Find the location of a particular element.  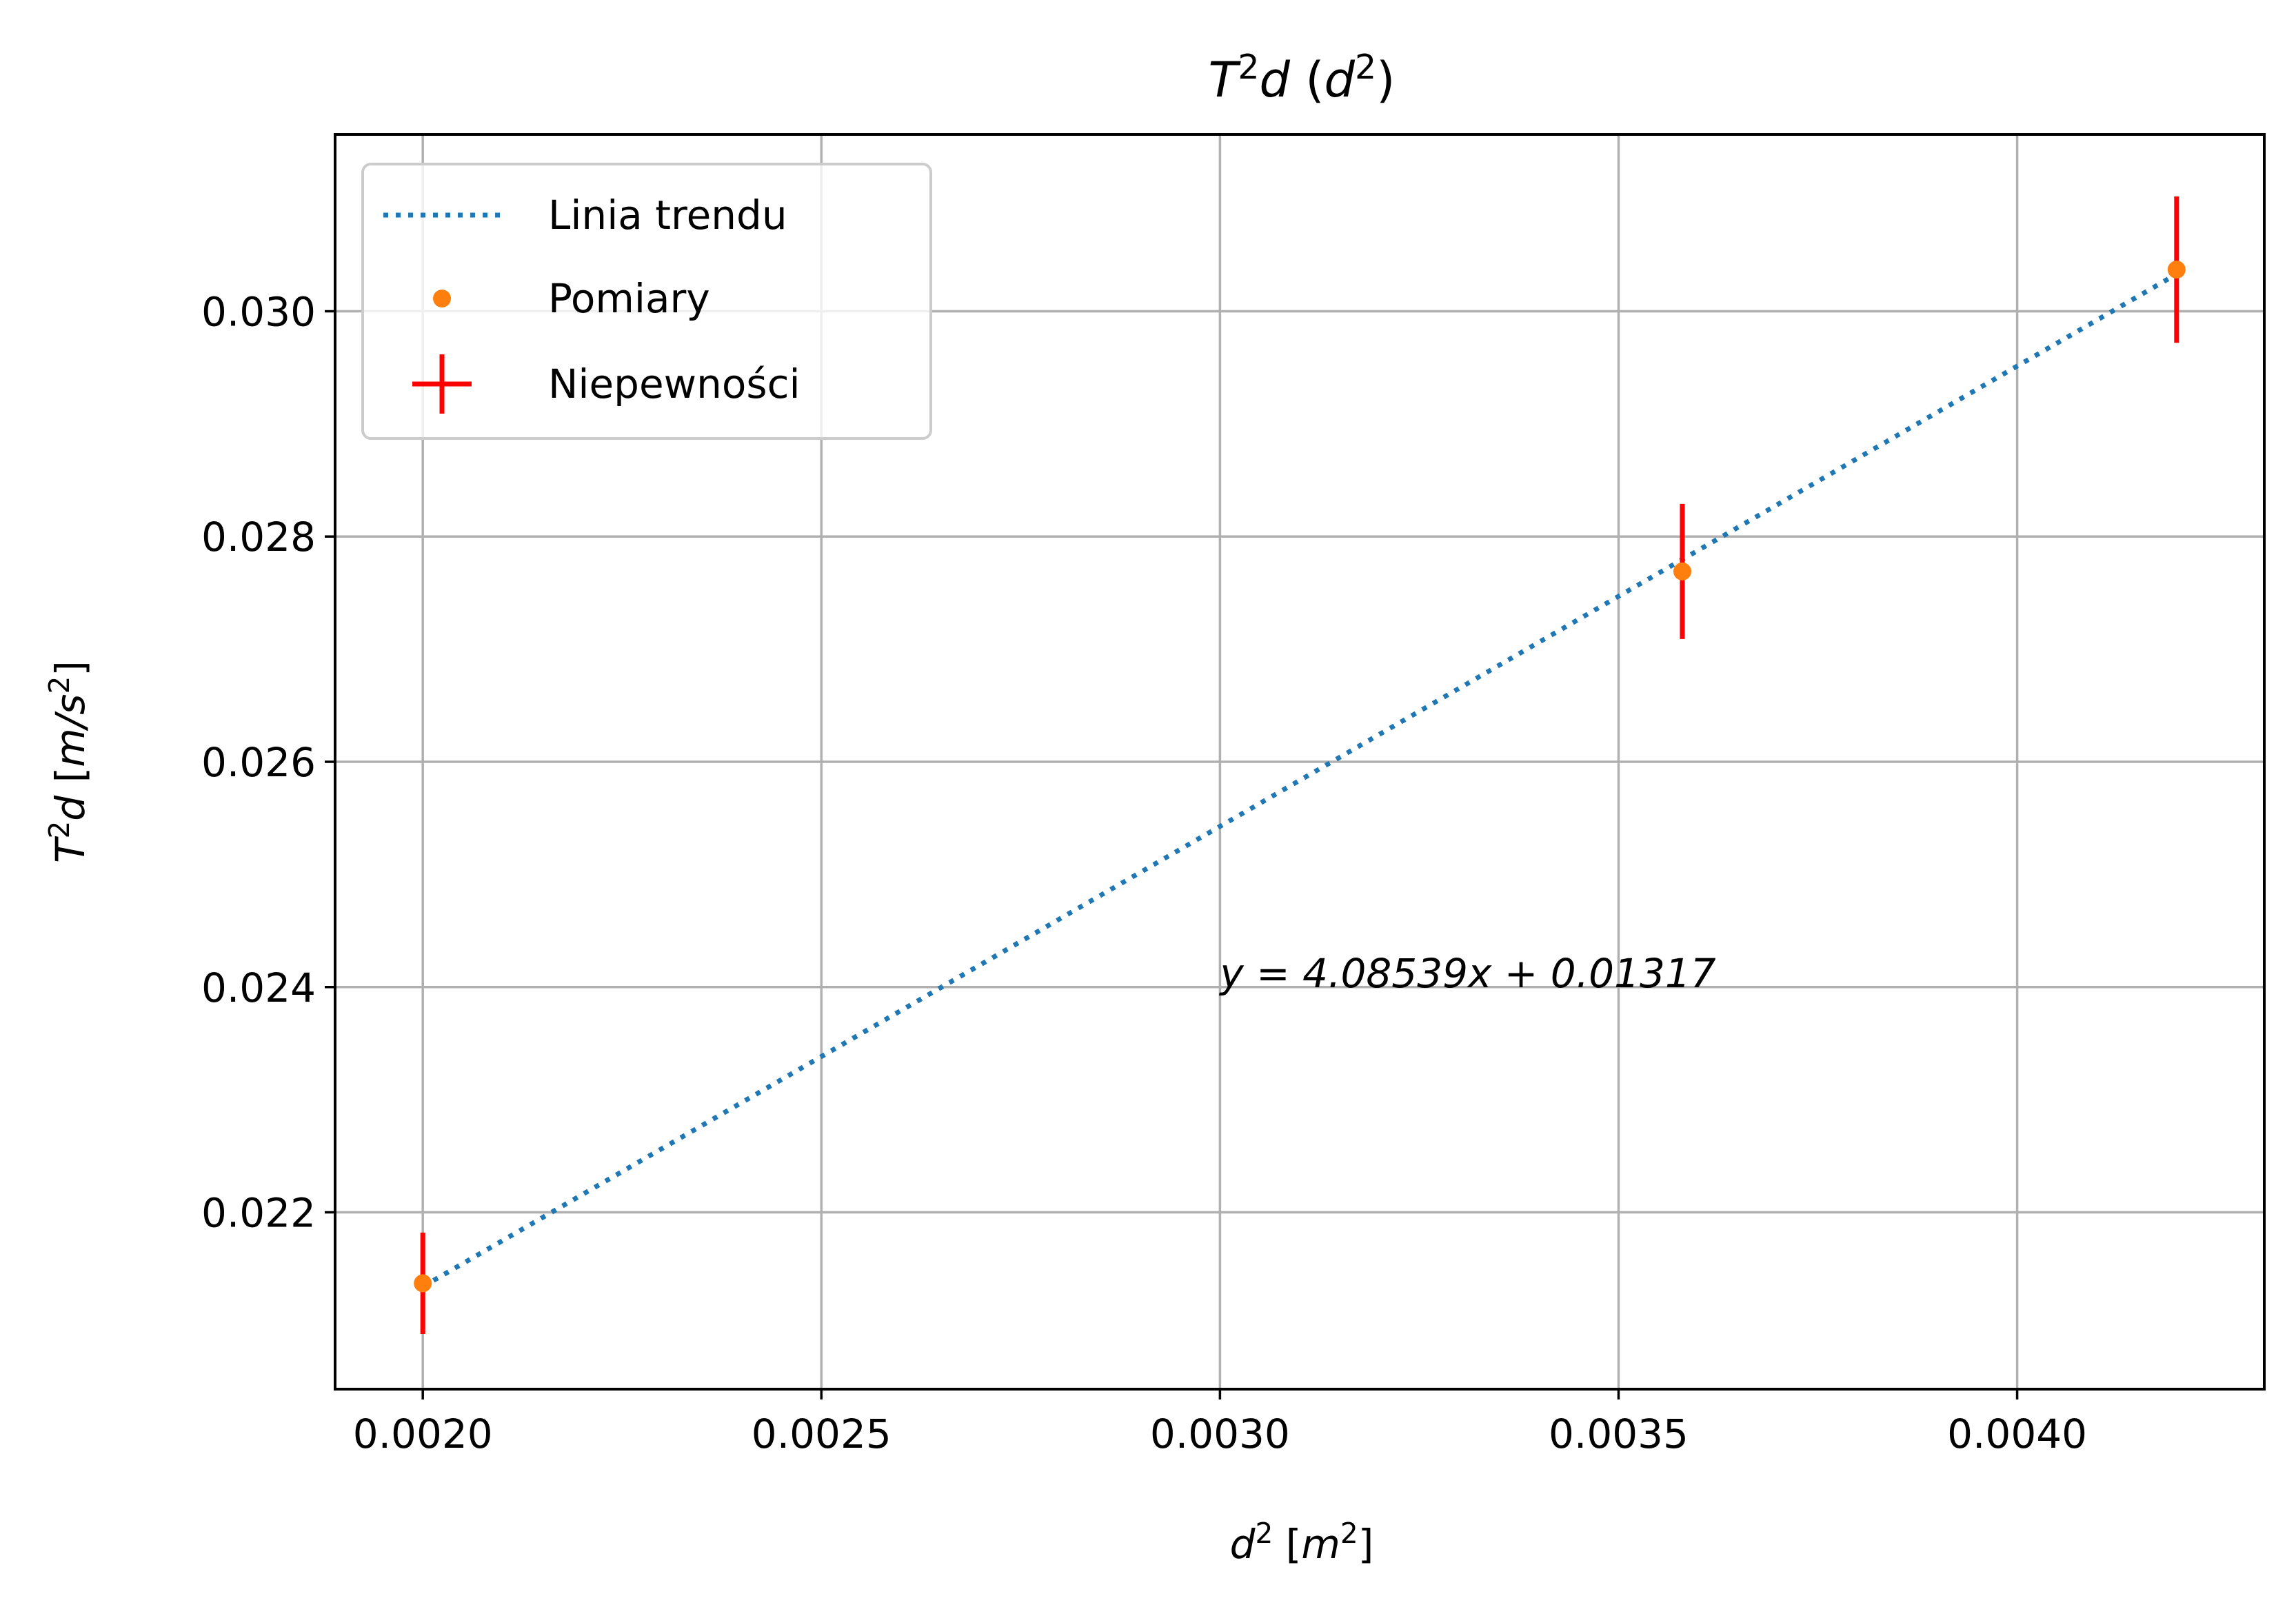

legend-errorbar-label: Niepewności is located at coordinates (674, 384).